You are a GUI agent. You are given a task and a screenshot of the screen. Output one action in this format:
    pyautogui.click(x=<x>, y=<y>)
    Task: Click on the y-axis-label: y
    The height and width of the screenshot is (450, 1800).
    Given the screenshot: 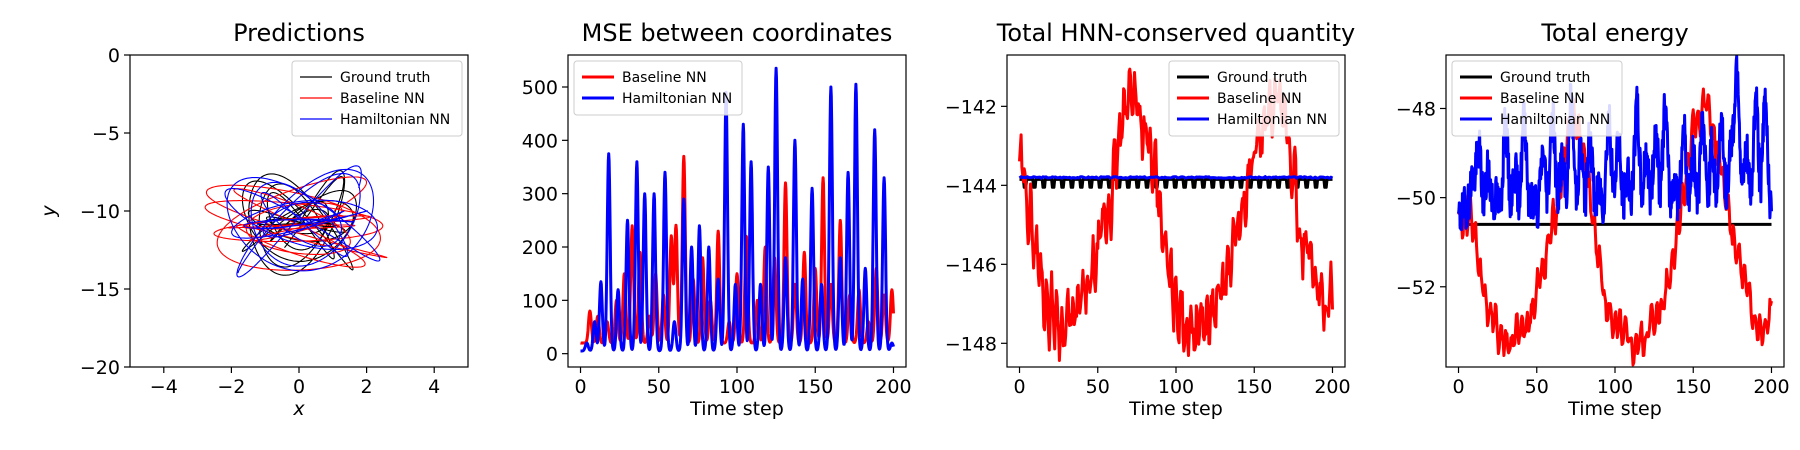 What is the action you would take?
    pyautogui.click(x=49, y=211)
    